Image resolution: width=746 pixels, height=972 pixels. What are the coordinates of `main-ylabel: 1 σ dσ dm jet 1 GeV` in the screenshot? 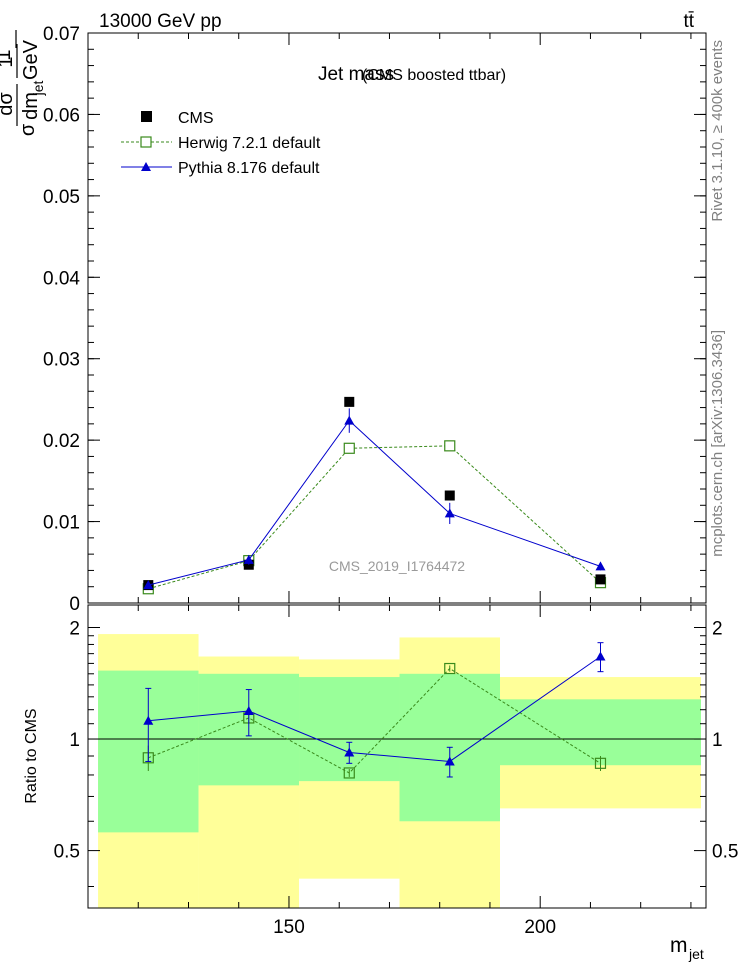 It's located at (23, 83).